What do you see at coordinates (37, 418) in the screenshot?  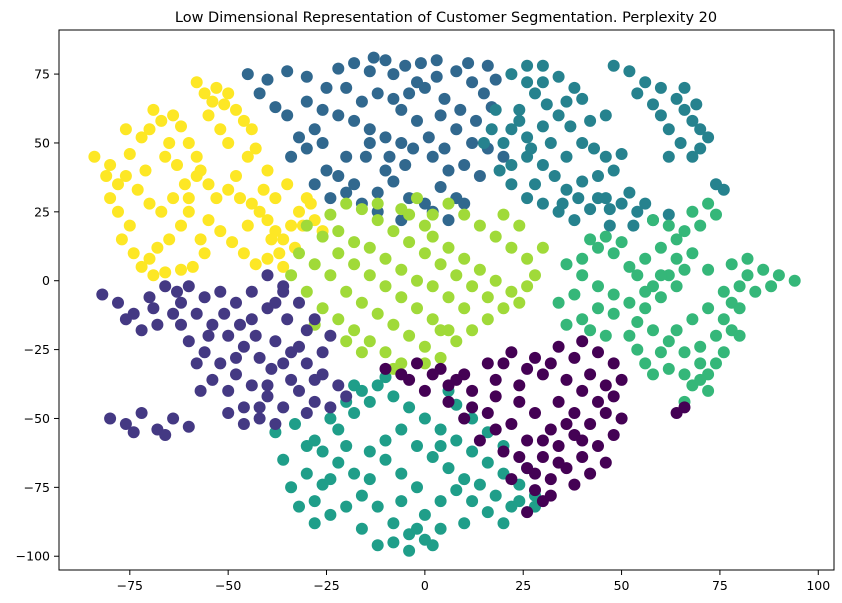 I see `y-tick-label: −50` at bounding box center [37, 418].